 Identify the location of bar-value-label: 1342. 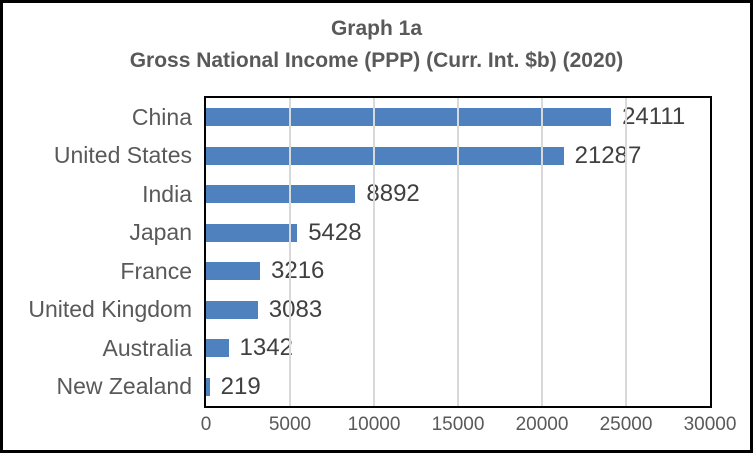
(266, 348).